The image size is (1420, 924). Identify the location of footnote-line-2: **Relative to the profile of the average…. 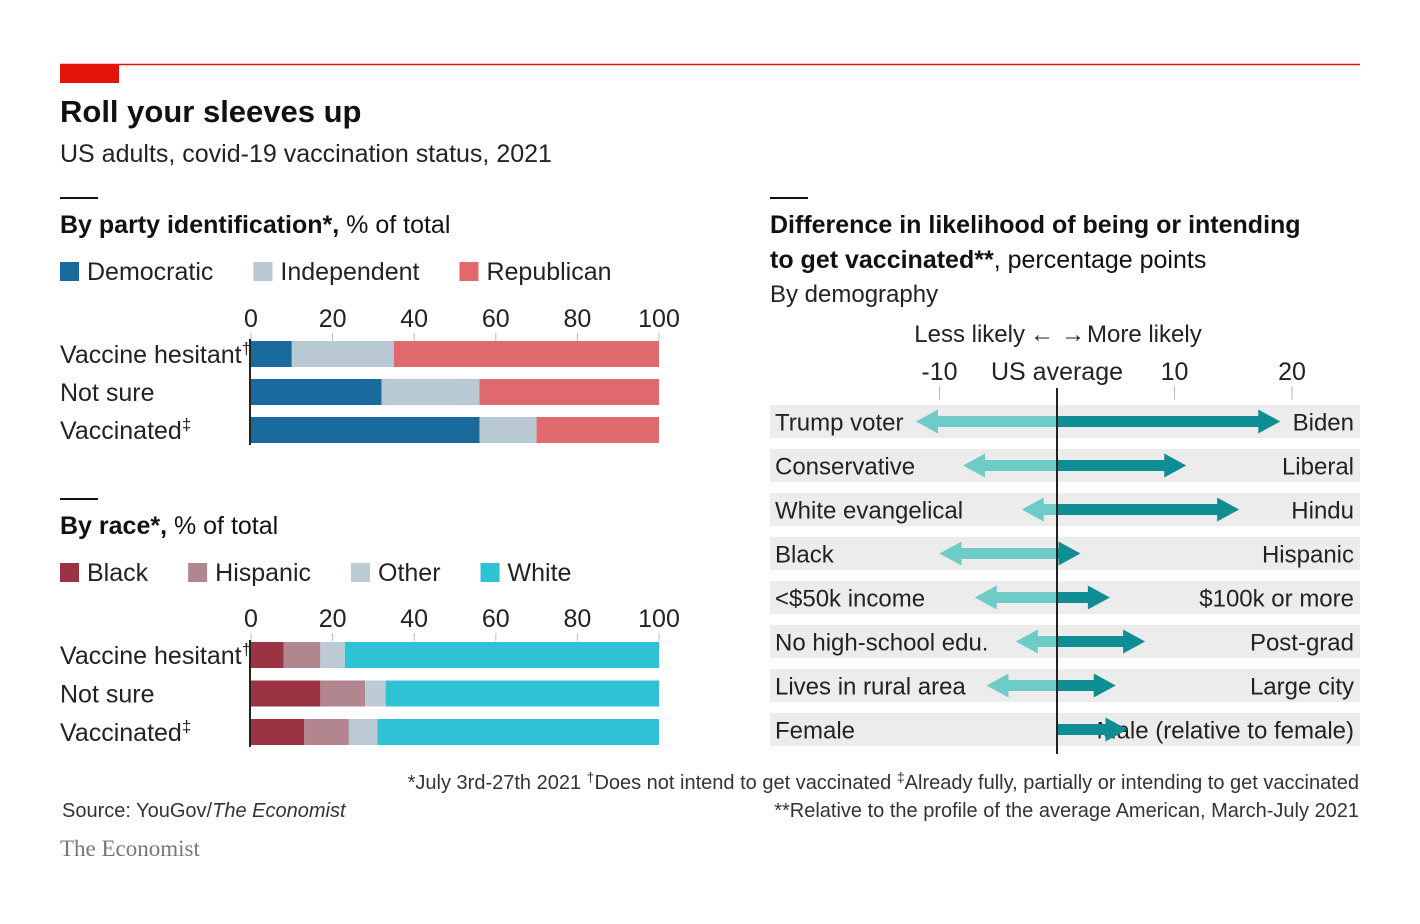
(1066, 811).